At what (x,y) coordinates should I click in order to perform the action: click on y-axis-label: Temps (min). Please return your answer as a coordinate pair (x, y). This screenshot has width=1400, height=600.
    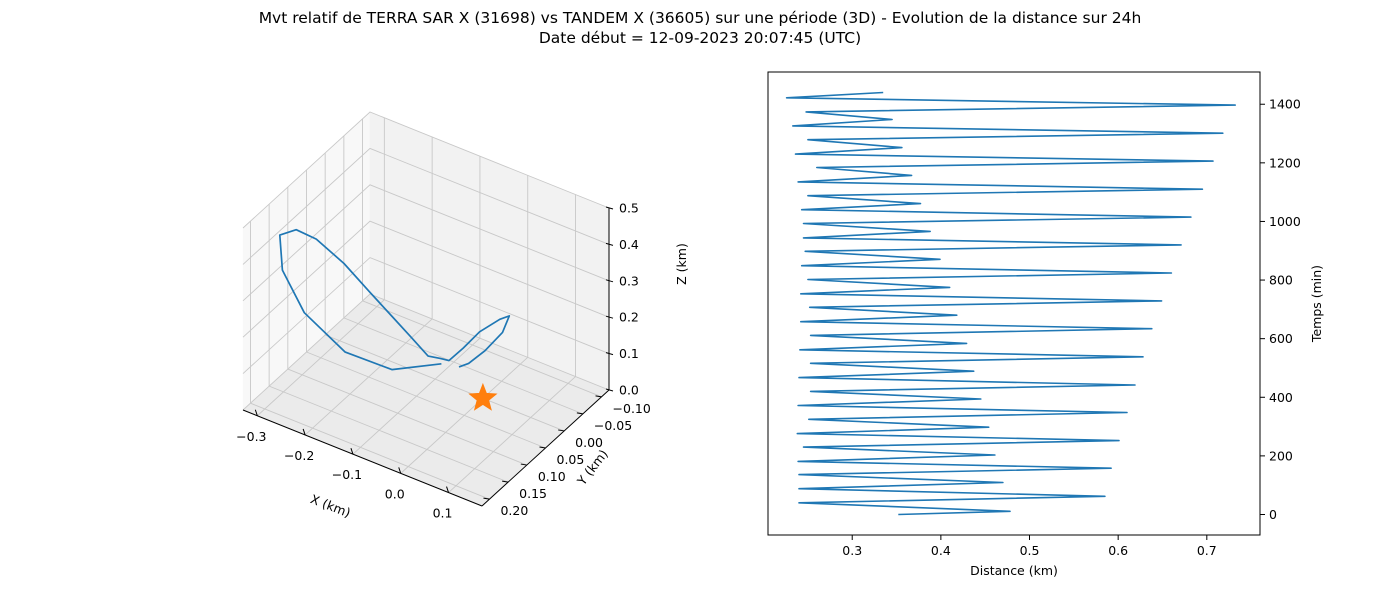
    Looking at the image, I should click on (1316, 304).